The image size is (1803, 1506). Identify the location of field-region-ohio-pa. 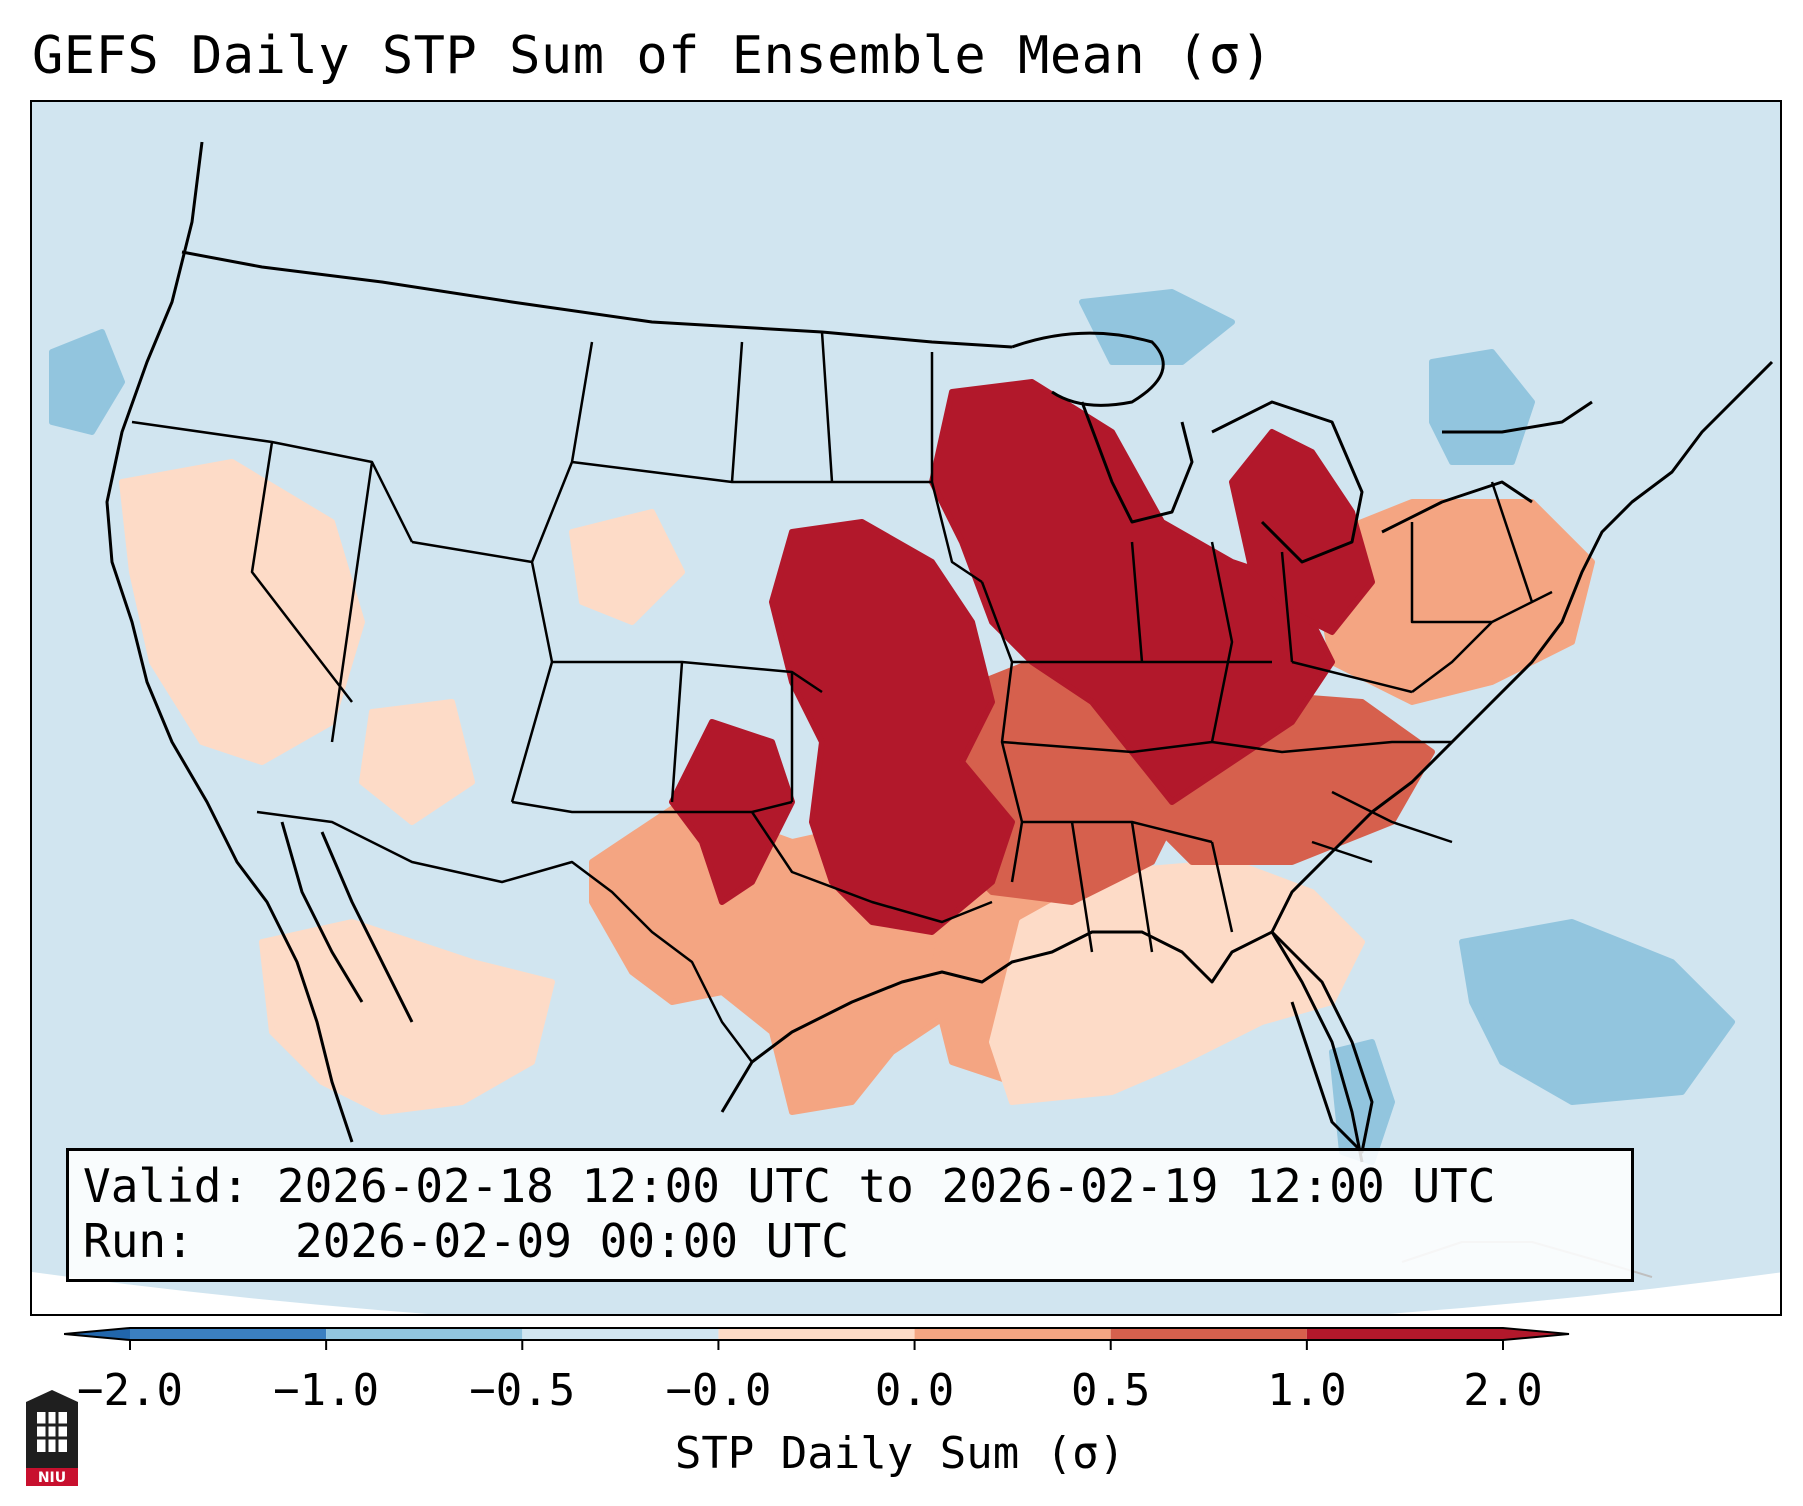
(1452, 602).